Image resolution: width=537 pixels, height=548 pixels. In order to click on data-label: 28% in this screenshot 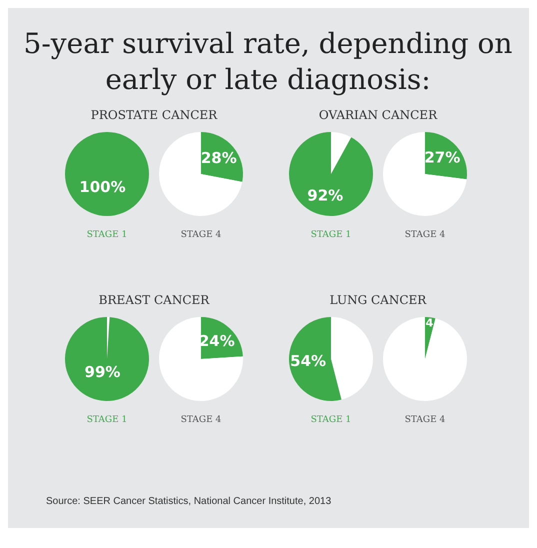, I will do `click(218, 158)`.